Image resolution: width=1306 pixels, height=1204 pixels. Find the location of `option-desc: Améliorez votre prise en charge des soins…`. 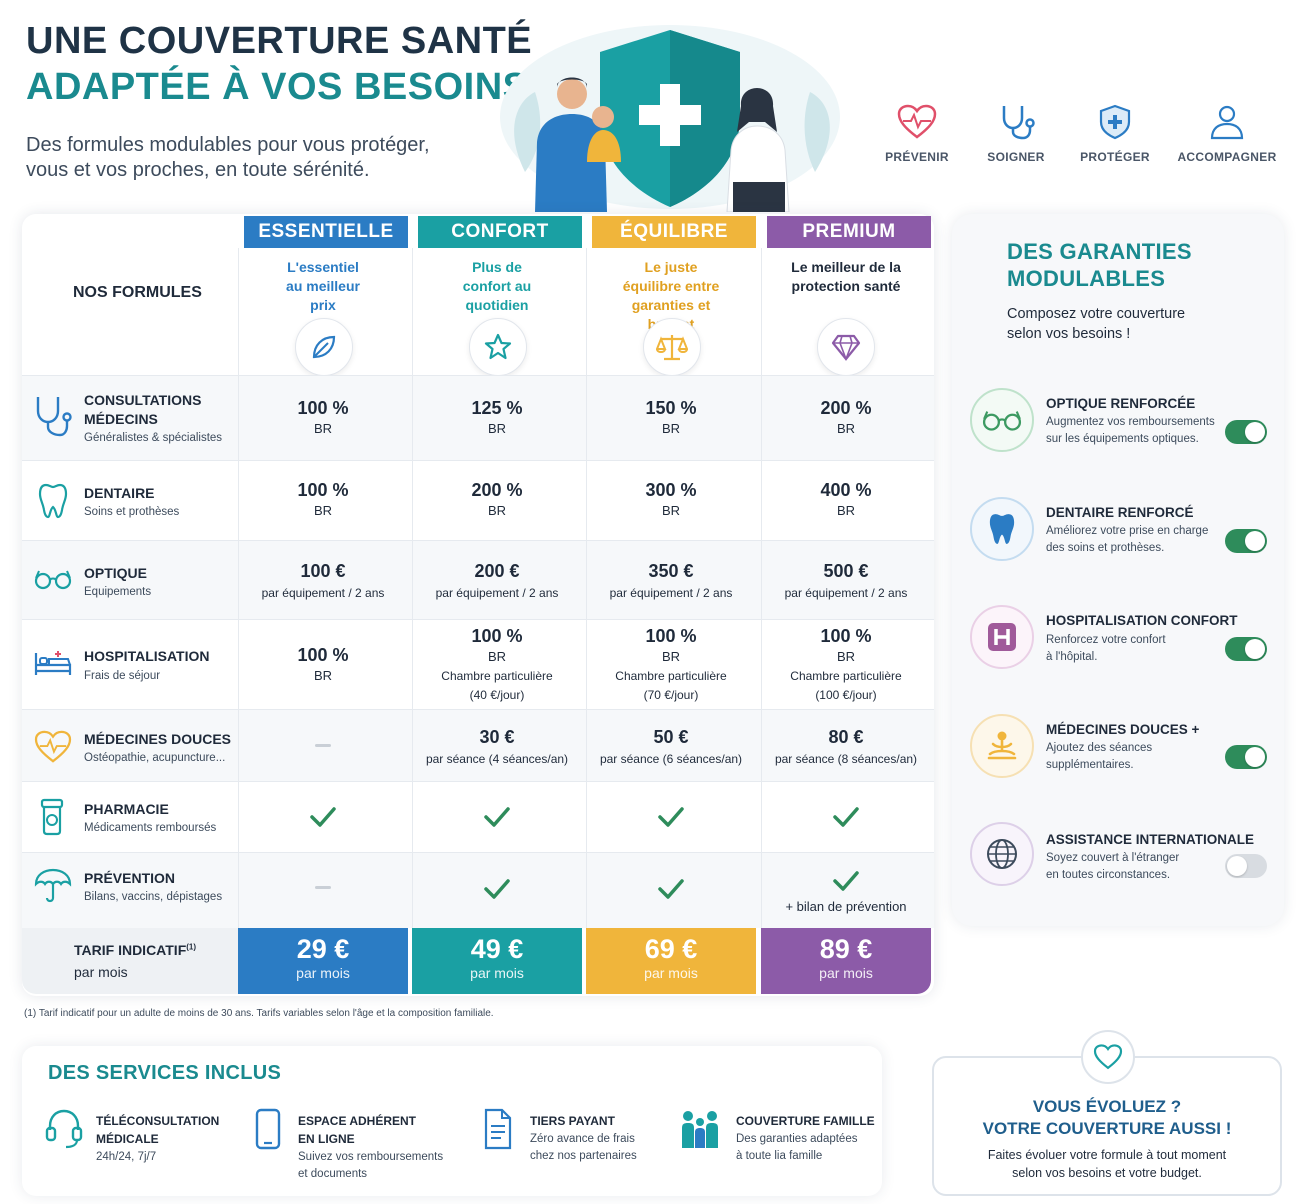

option-desc: Améliorez votre prise en charge des soins… is located at coordinates (1127, 539).